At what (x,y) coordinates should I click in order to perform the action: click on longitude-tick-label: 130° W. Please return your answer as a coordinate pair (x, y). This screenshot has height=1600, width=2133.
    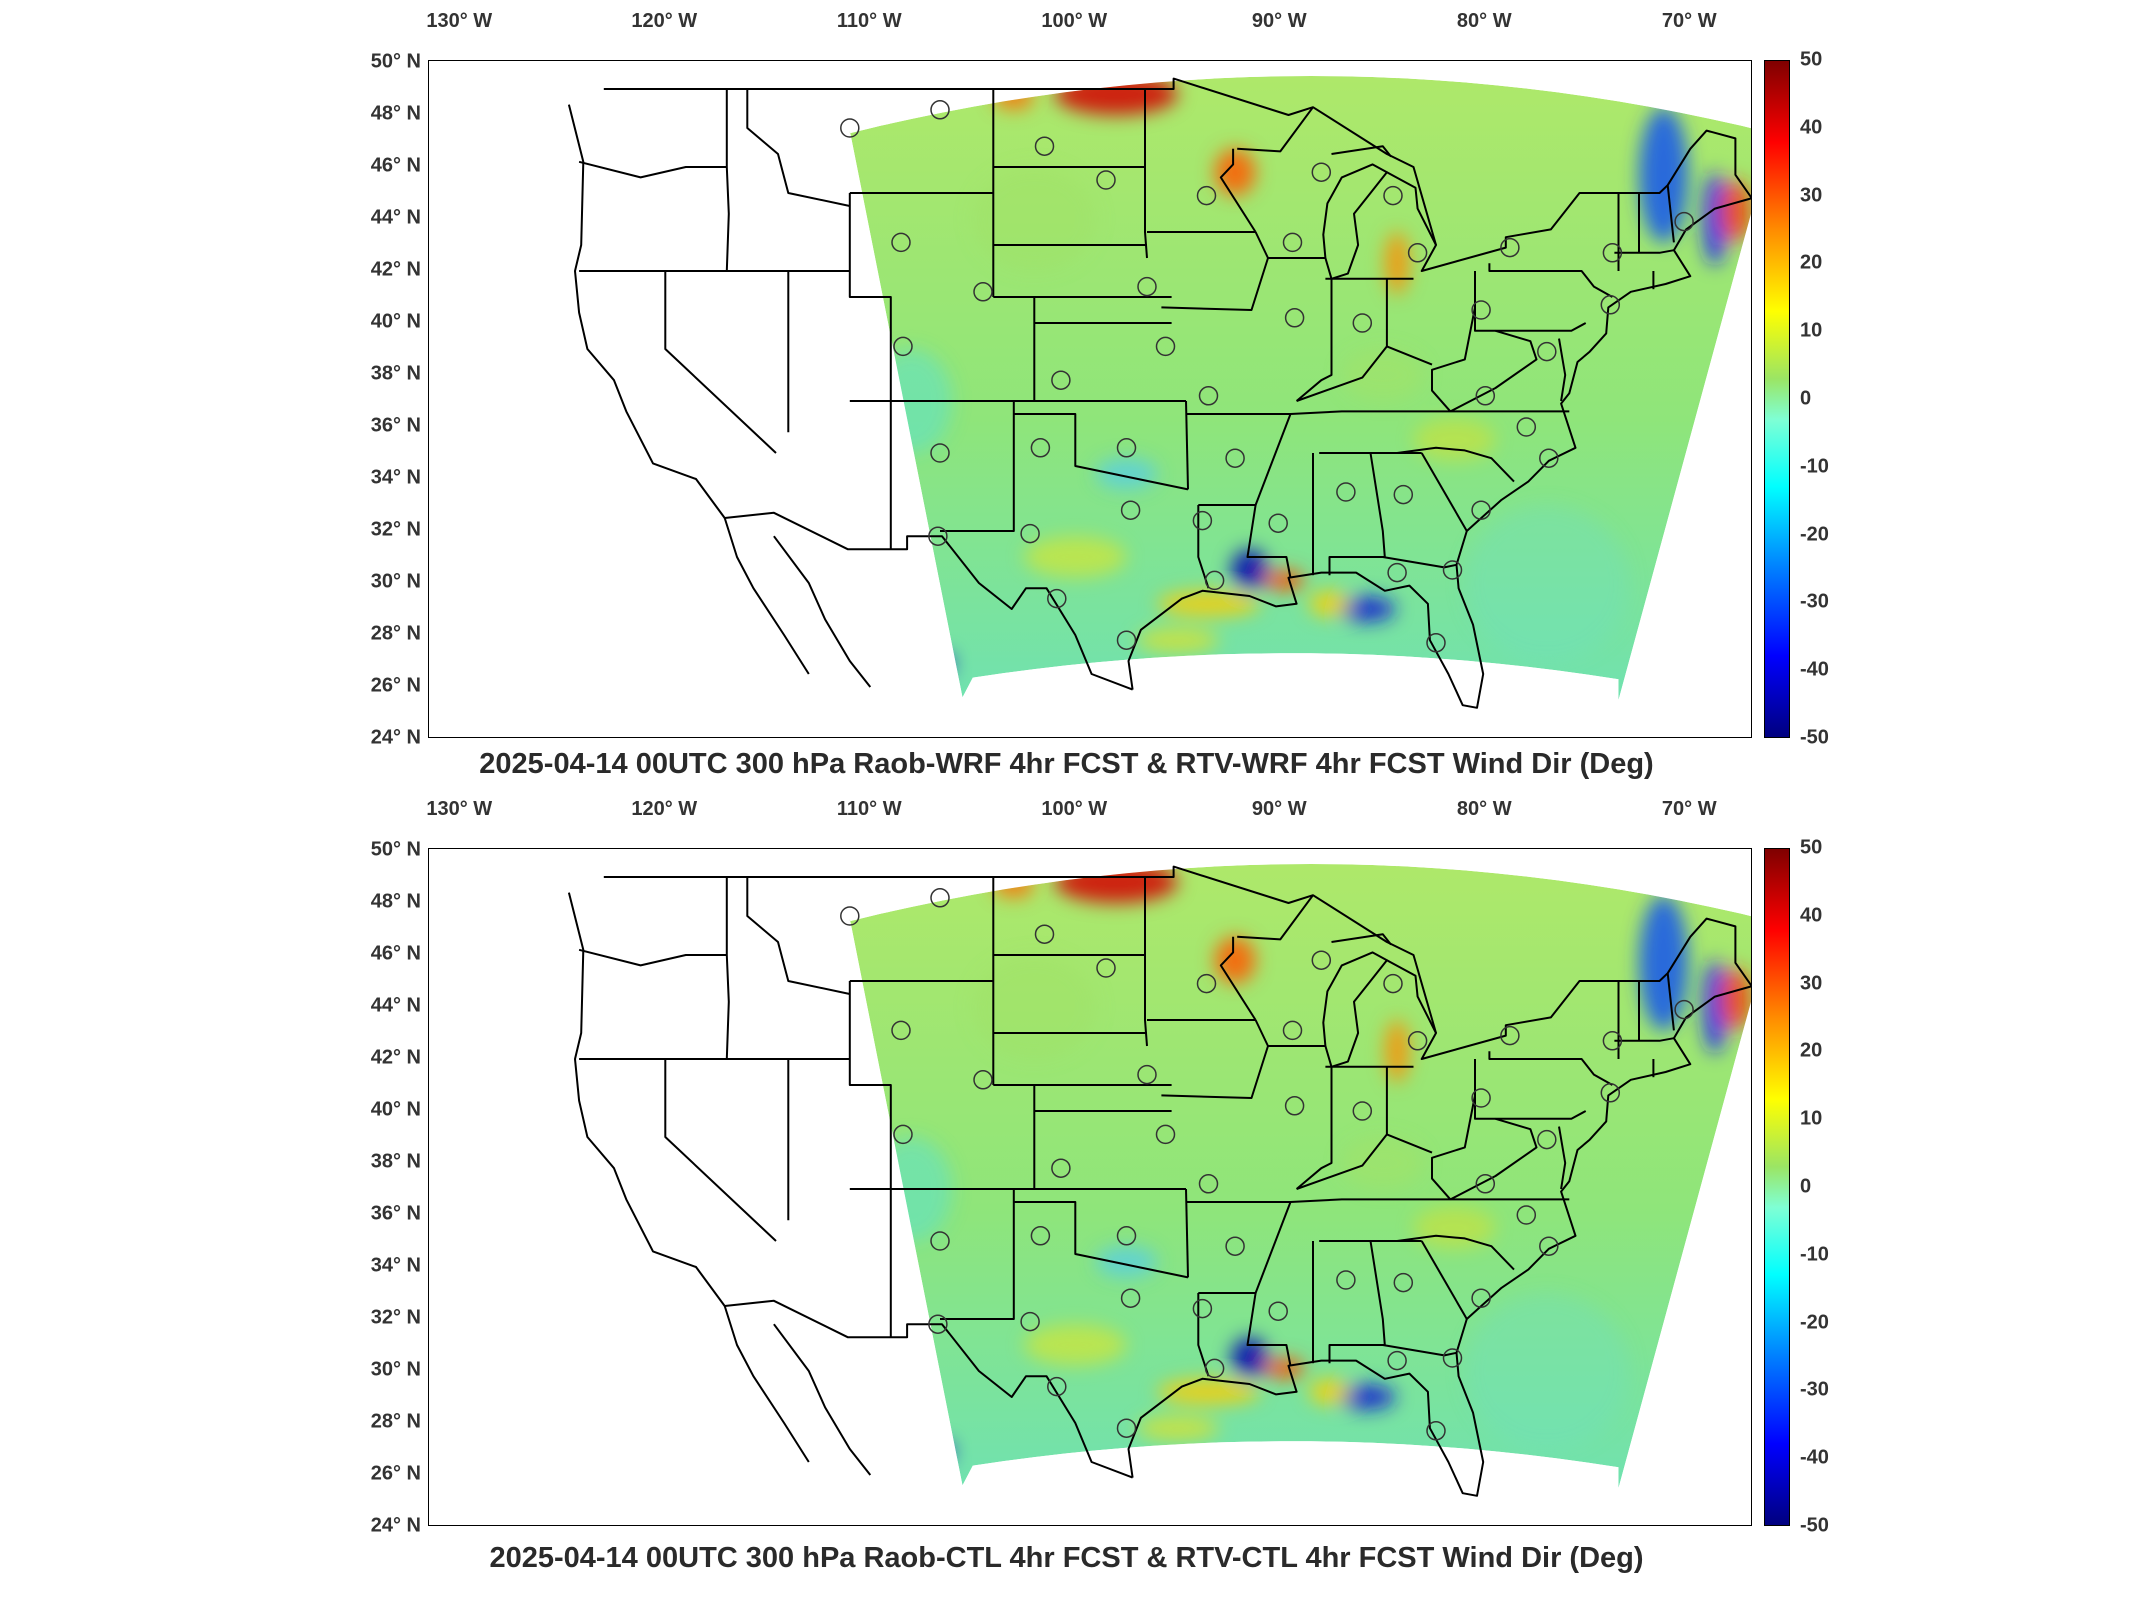
    Looking at the image, I should click on (459, 21).